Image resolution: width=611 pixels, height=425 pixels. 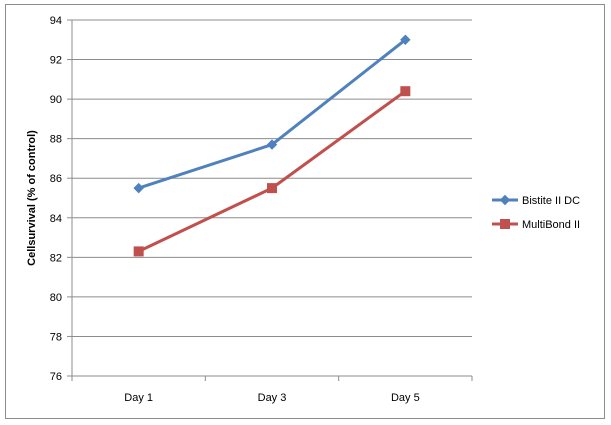 What do you see at coordinates (56, 21) in the screenshot?
I see `y-tick-label: 94` at bounding box center [56, 21].